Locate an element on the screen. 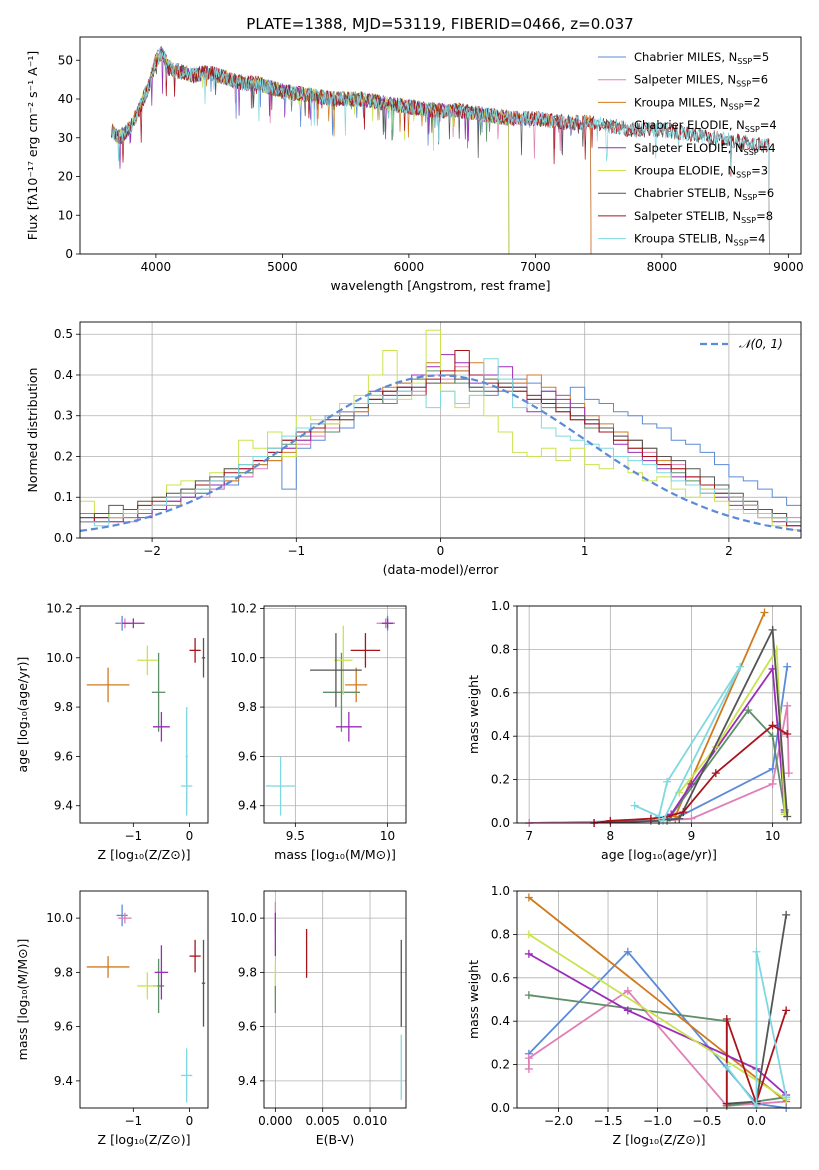  y-tick-label: 0.6 is located at coordinates (500, 693).